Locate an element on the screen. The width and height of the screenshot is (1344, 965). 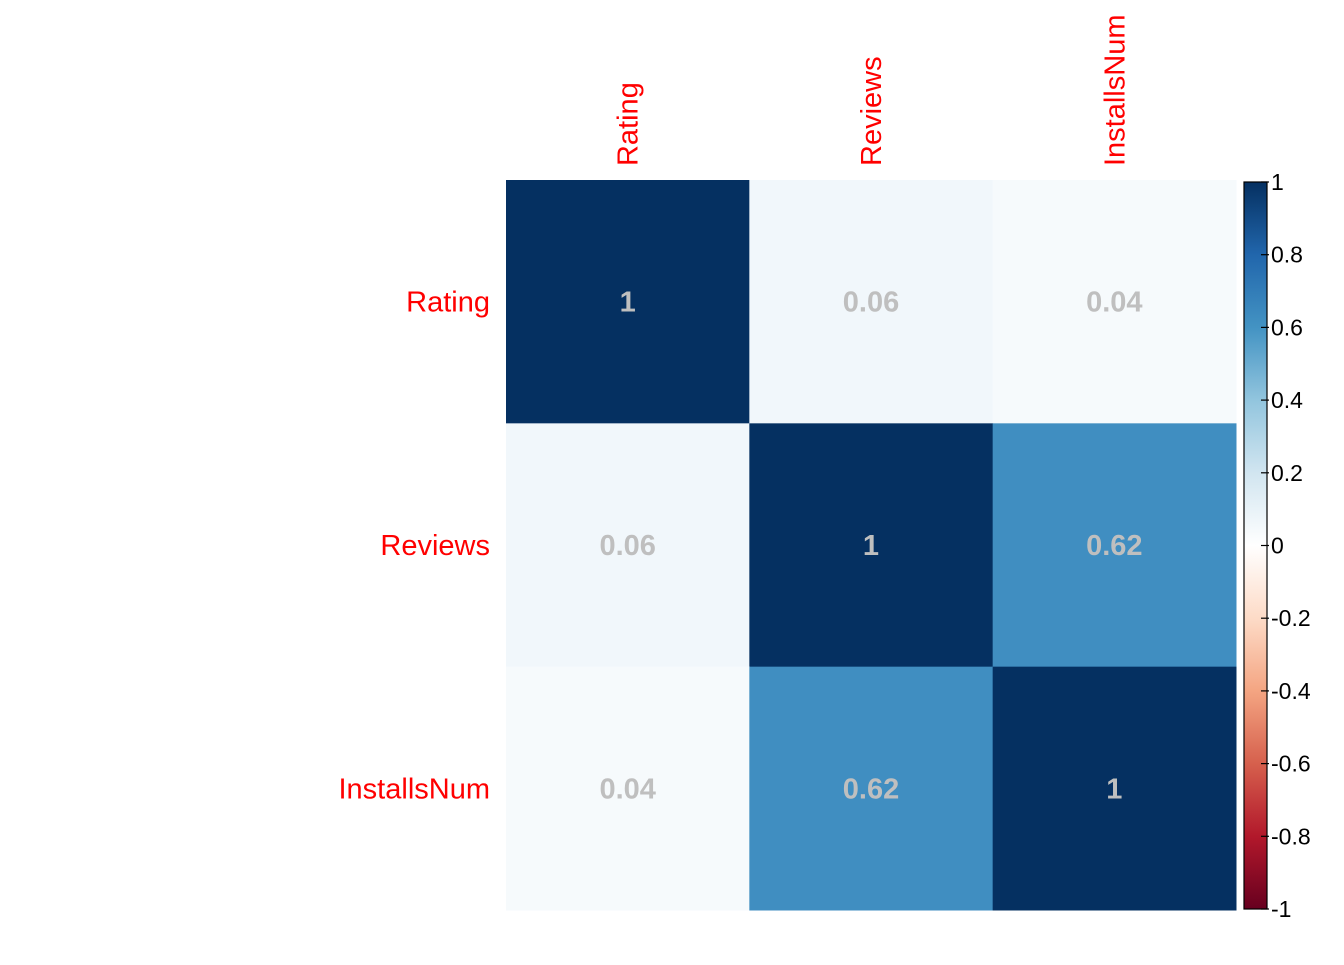
row-label-installsnum: InstallsNum is located at coordinates (415, 789).